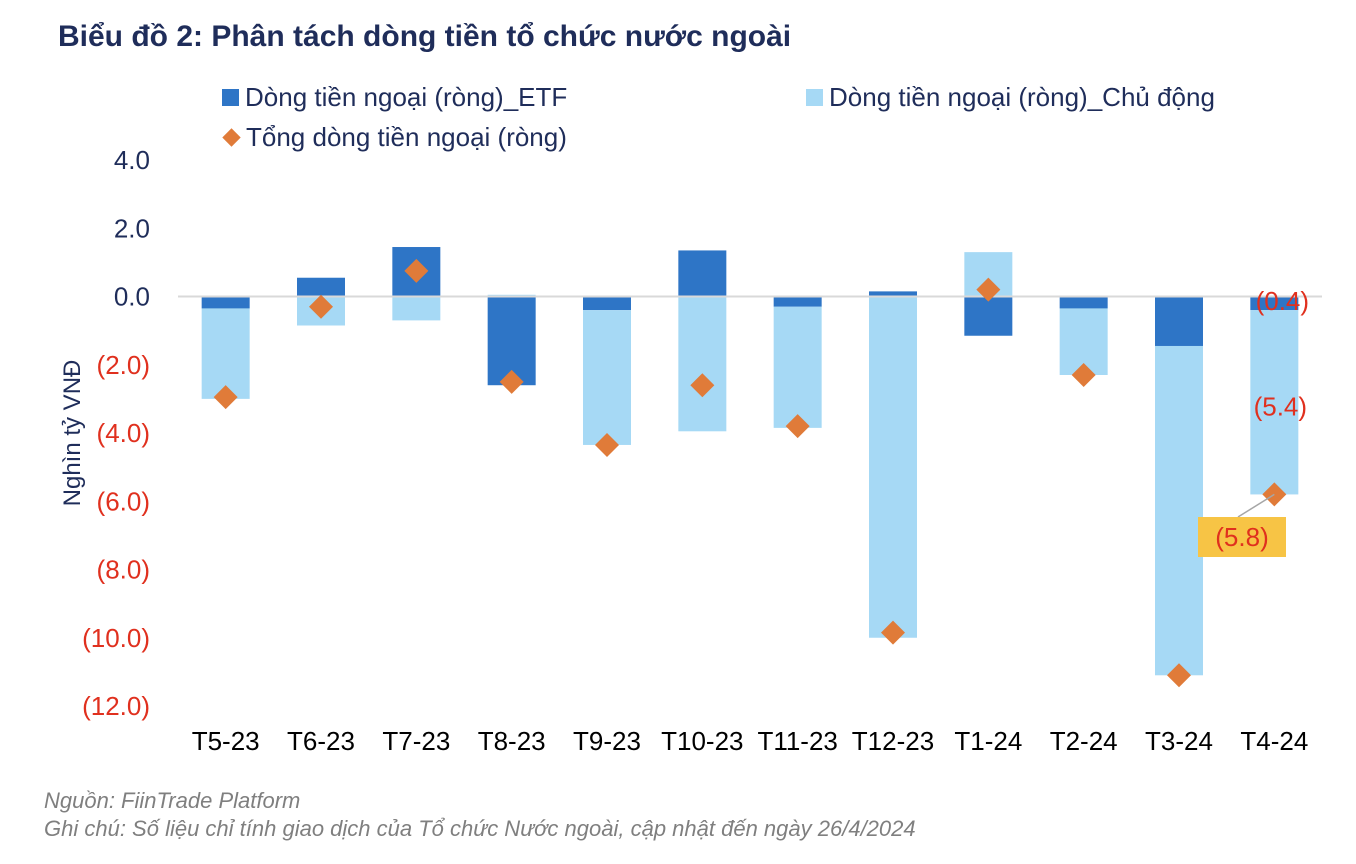  I want to click on legend-label-total: Tổng dòng tiền ngoại (ròng), so click(406, 137).